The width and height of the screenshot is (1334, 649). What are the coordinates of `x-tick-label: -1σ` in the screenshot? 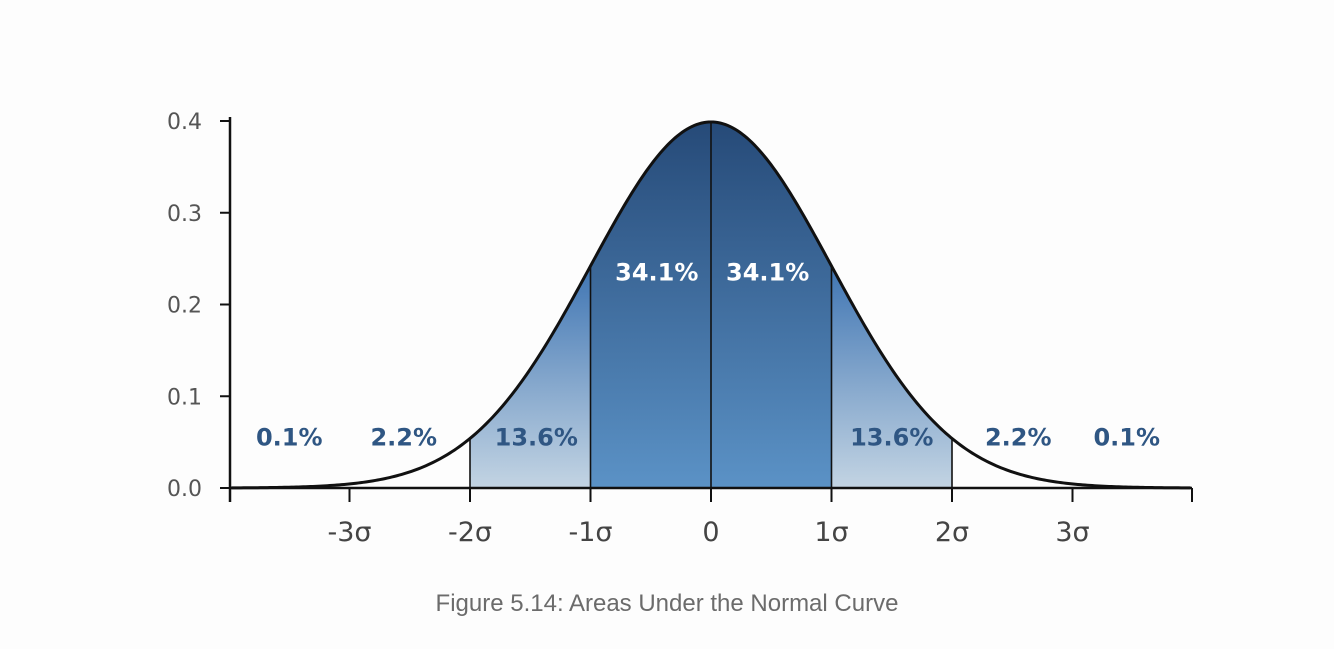 It's located at (590, 532).